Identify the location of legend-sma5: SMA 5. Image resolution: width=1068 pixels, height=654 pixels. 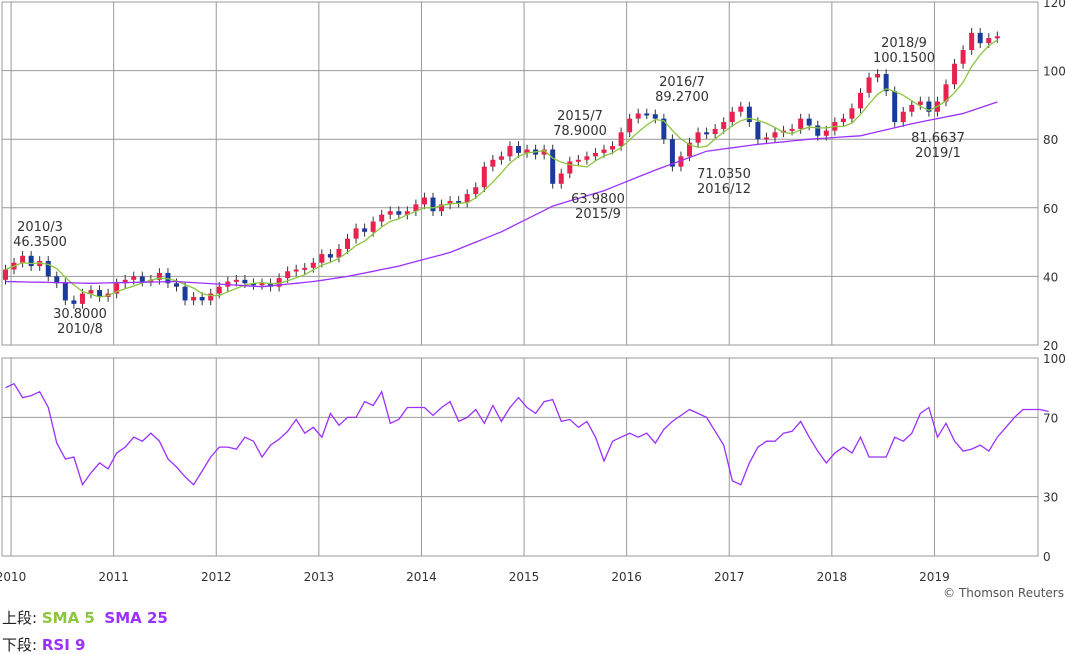
(68, 618).